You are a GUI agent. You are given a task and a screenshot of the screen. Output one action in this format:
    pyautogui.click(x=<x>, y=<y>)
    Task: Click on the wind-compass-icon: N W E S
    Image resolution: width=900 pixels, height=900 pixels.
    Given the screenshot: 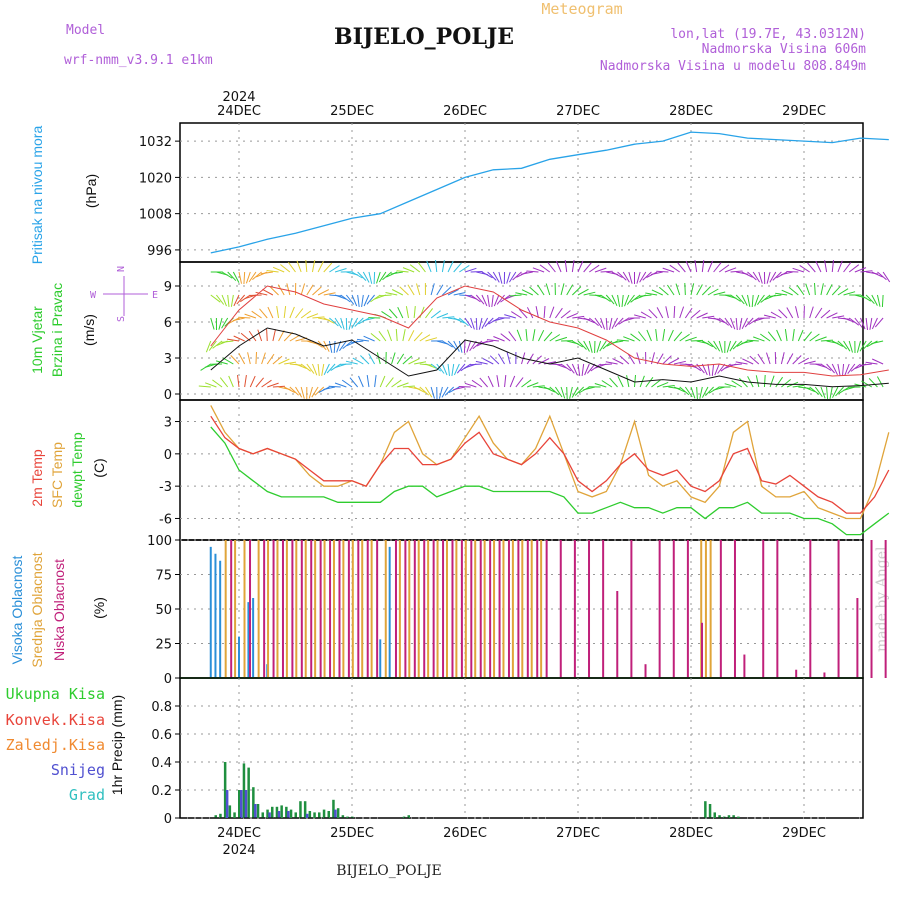 What is the action you would take?
    pyautogui.click(x=124, y=294)
    